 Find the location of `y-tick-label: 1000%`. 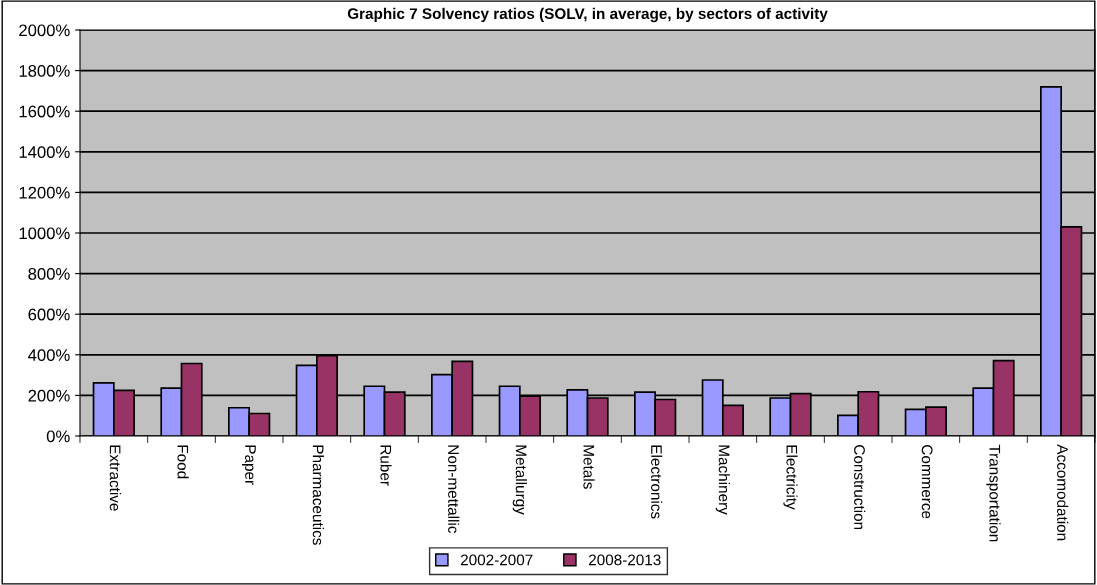

y-tick-label: 1000% is located at coordinates (44, 233).